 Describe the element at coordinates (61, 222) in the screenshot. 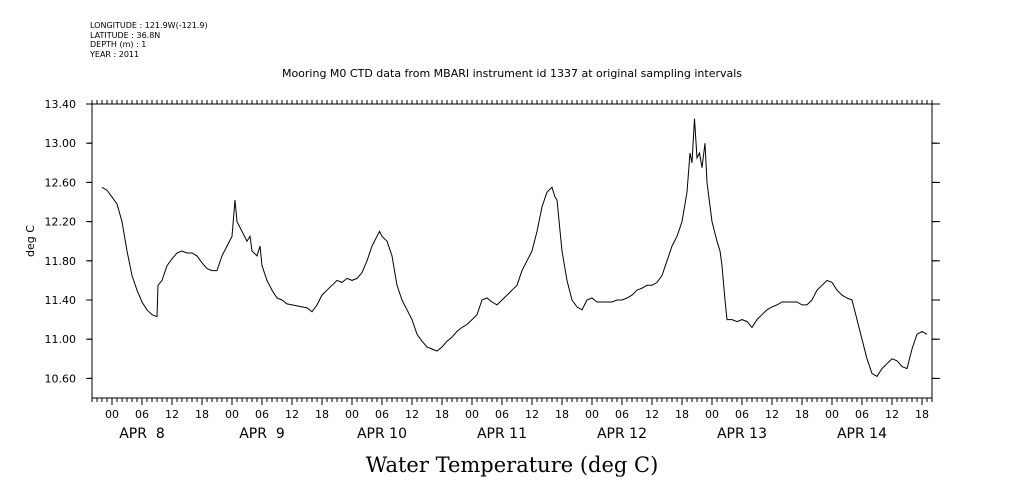

I see `y-tick-label: 12.20` at that location.